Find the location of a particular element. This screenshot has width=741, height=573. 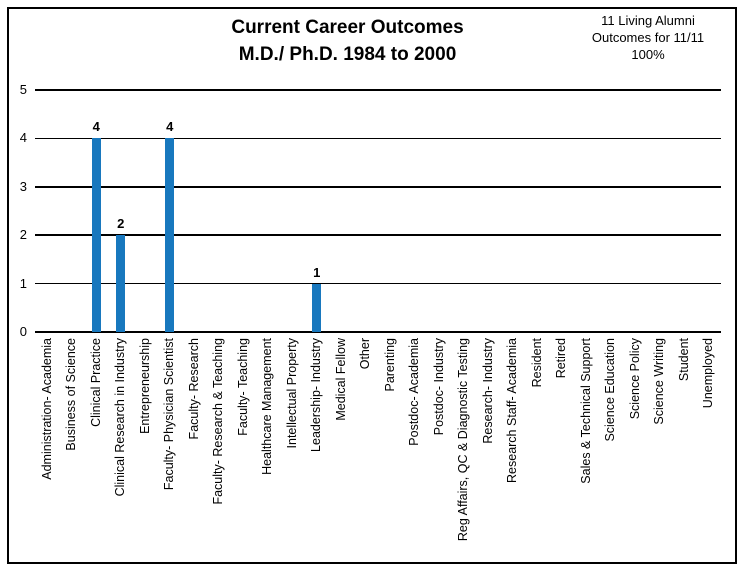

x-axis-category-label: Clinical Practice is located at coordinates (95, 382).